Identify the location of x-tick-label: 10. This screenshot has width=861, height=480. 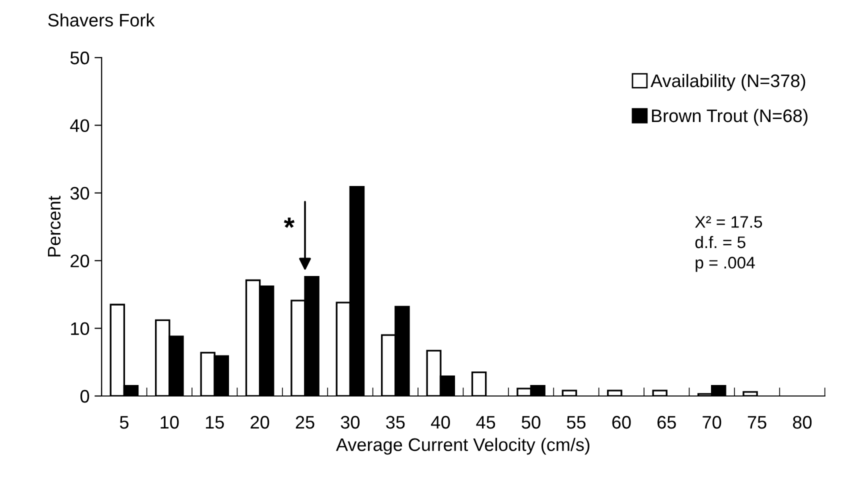
(169, 422).